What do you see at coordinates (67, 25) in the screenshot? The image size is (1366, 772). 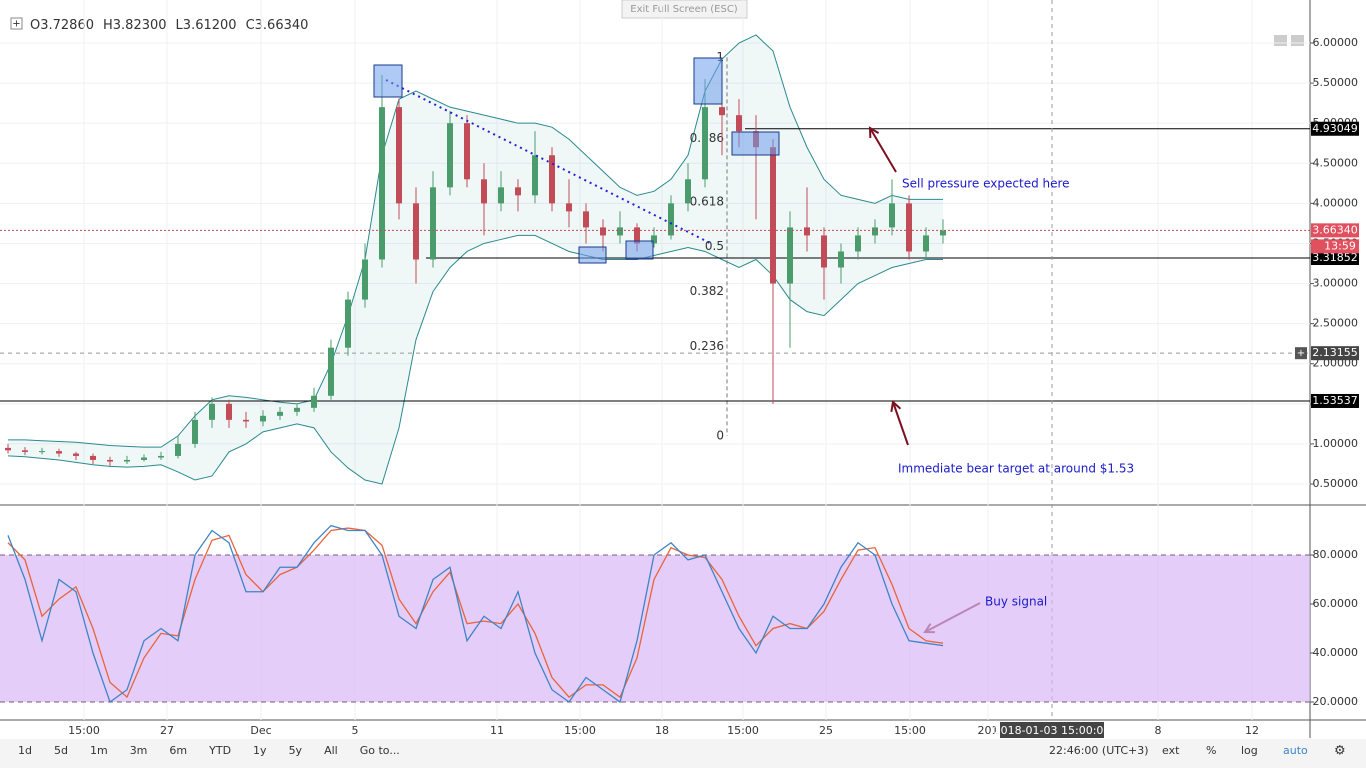 I see `ohlc-value: 3.72860` at bounding box center [67, 25].